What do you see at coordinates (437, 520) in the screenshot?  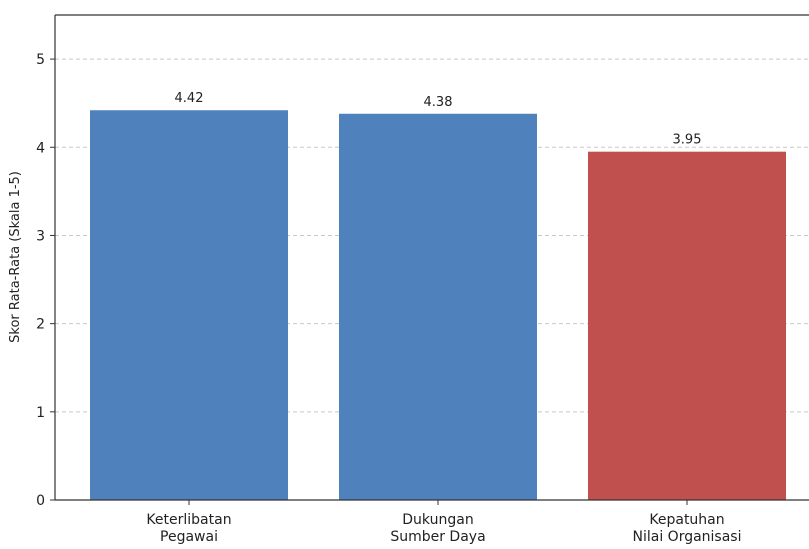 I see `x-tick-label: Dukungan` at bounding box center [437, 520].